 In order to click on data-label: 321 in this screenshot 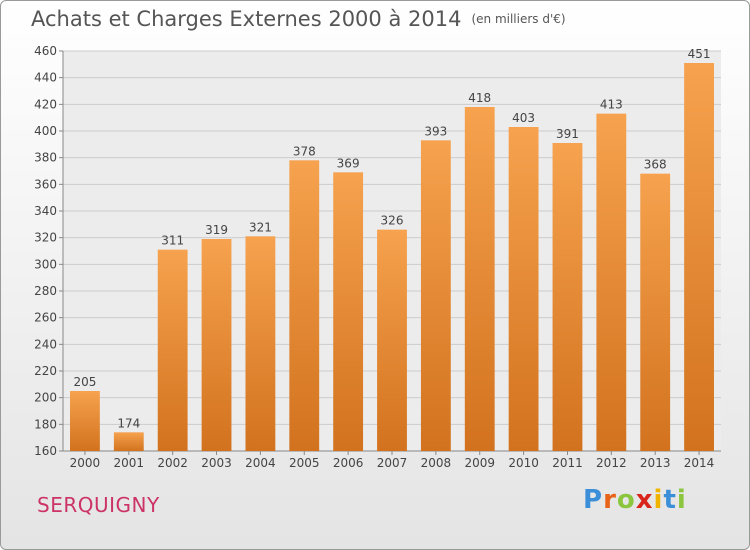, I will do `click(260, 227)`.